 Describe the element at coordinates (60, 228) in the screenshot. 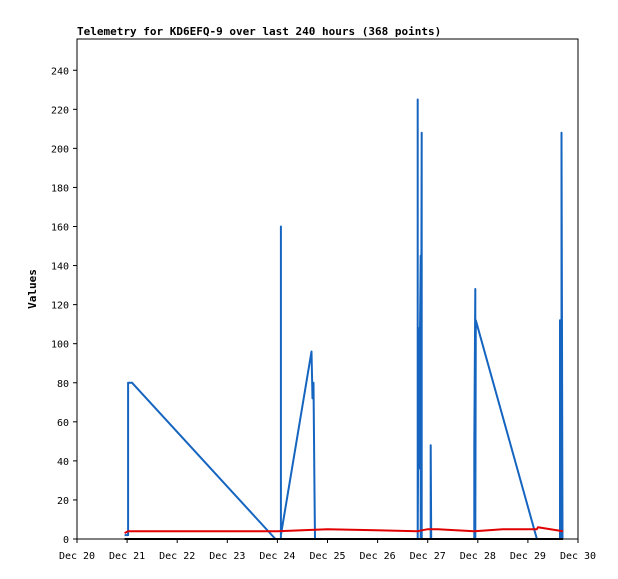

I see `y-tick-label: 160` at that location.